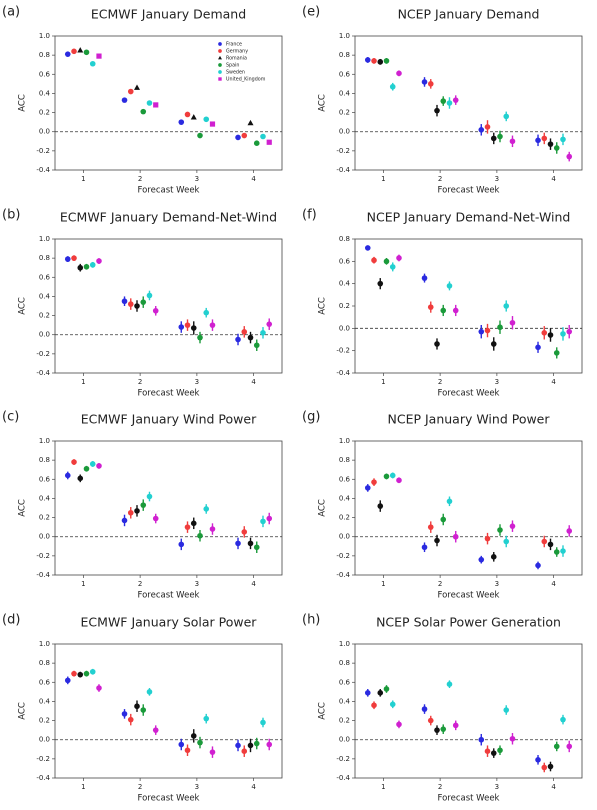  I want to click on legend-label: Spain, so click(232, 66).